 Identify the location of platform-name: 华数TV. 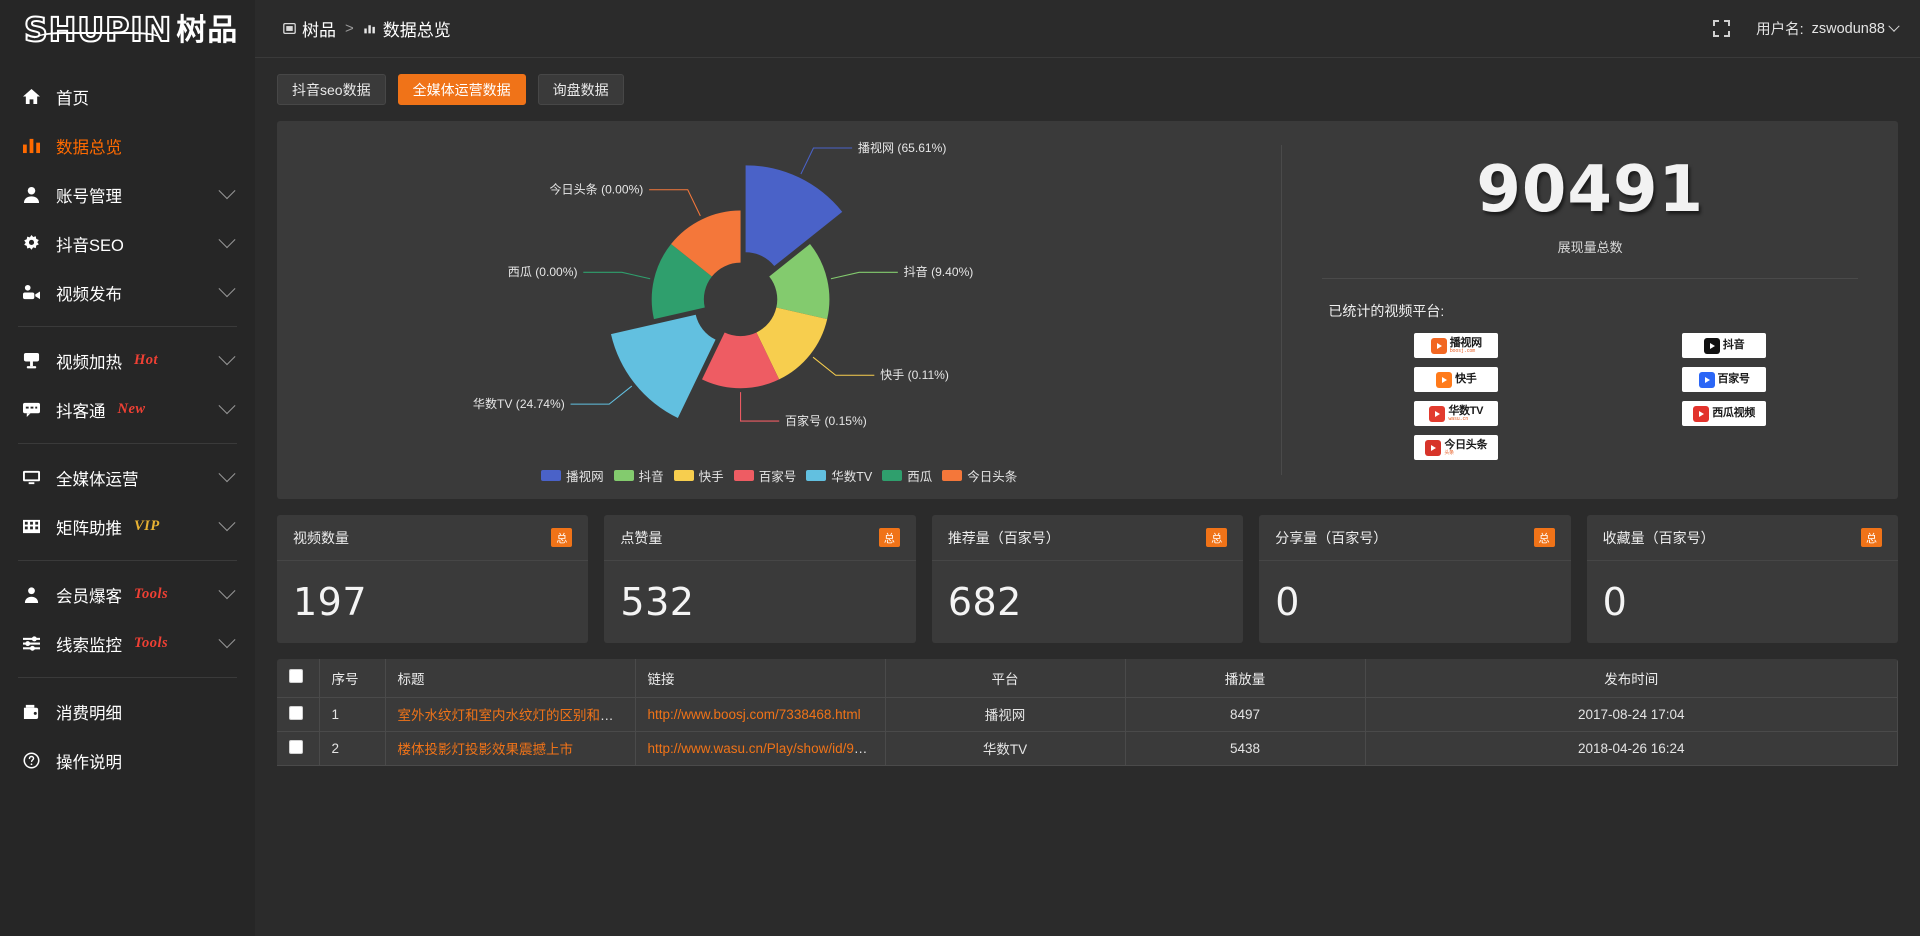
(1466, 410).